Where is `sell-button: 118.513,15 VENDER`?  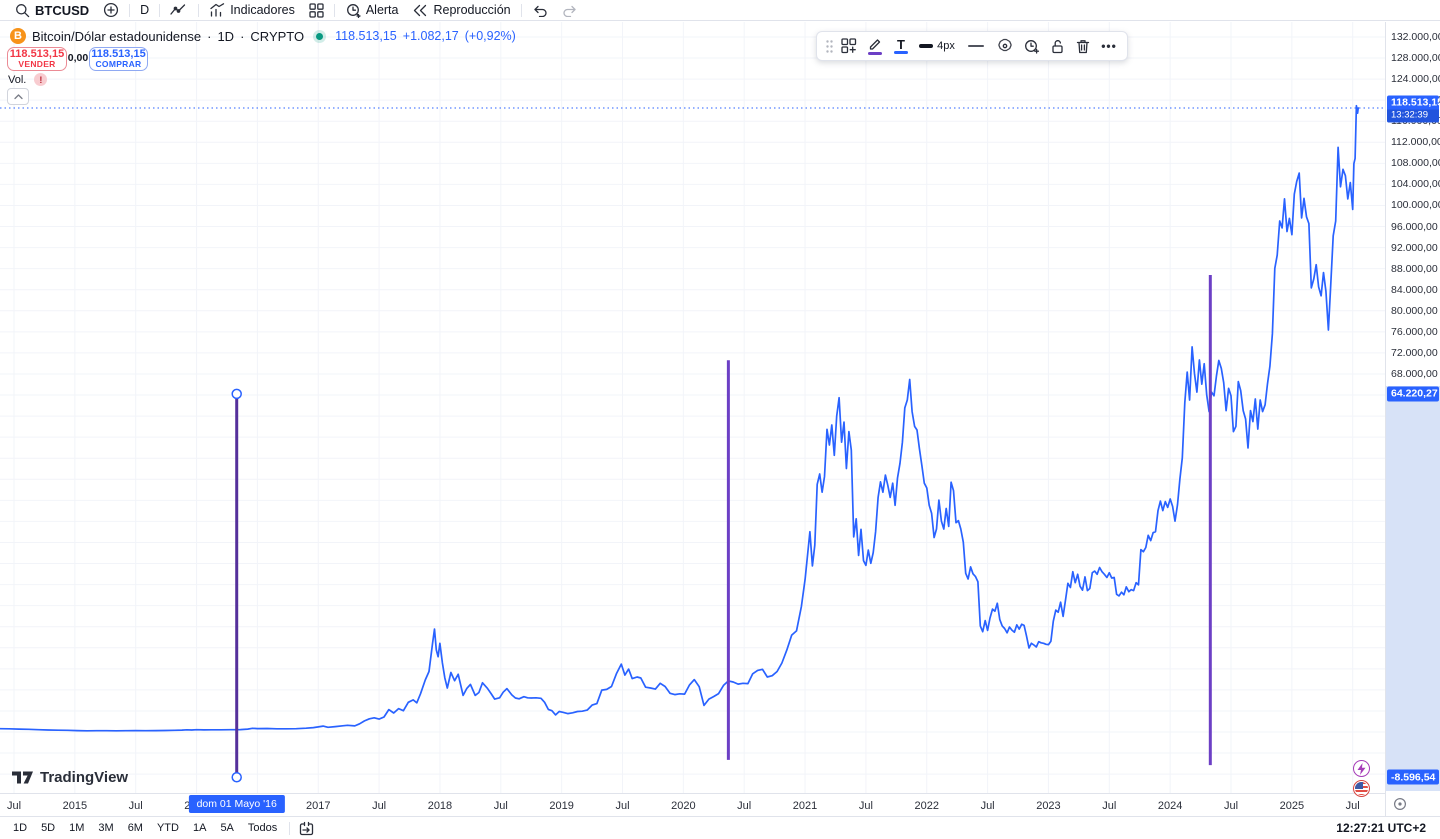 sell-button: 118.513,15 VENDER is located at coordinates (37, 59).